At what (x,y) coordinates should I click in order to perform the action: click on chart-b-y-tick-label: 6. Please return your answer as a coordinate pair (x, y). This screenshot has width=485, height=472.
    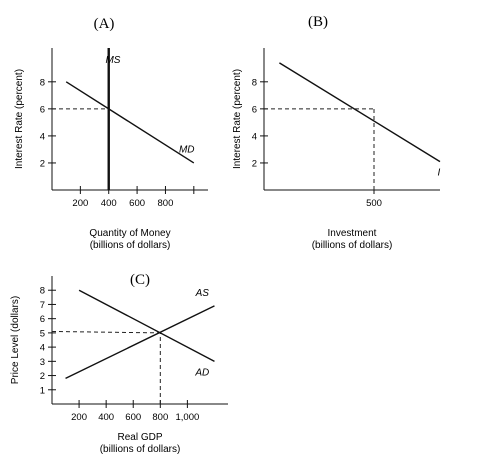
    Looking at the image, I should click on (254, 109).